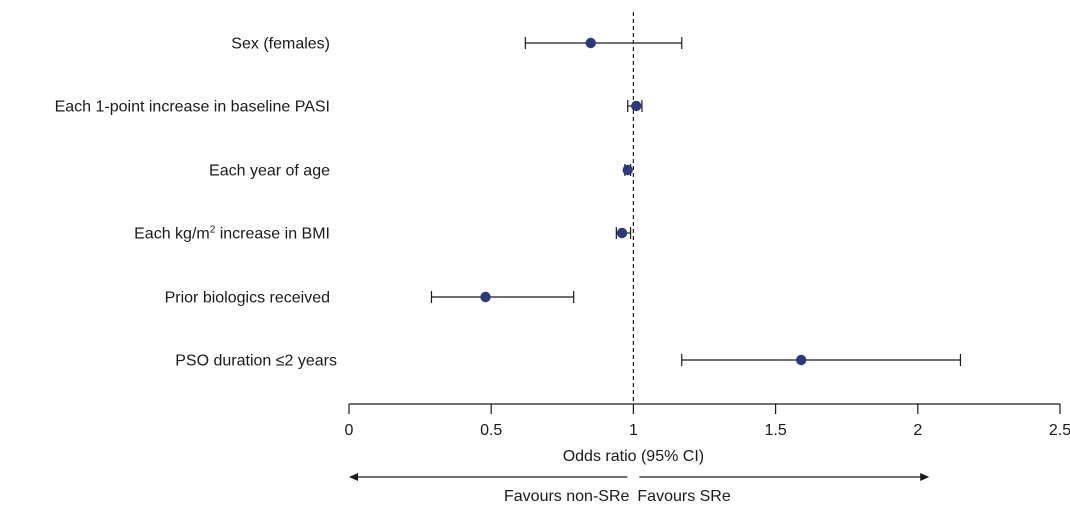 Image resolution: width=1070 pixels, height=506 pixels. What do you see at coordinates (775, 430) in the screenshot?
I see `x-tick-label: 1.5` at bounding box center [775, 430].